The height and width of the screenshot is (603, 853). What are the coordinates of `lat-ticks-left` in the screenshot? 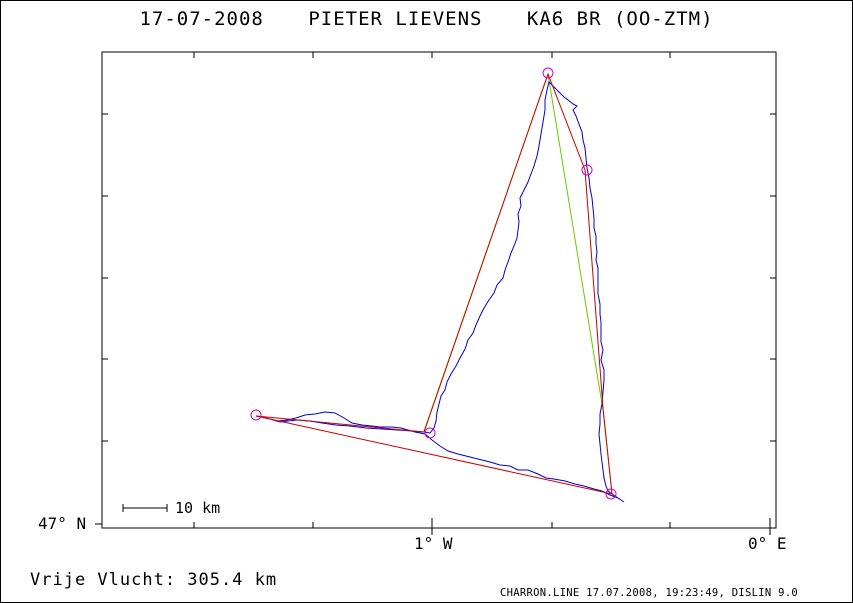 It's located at (101, 319).